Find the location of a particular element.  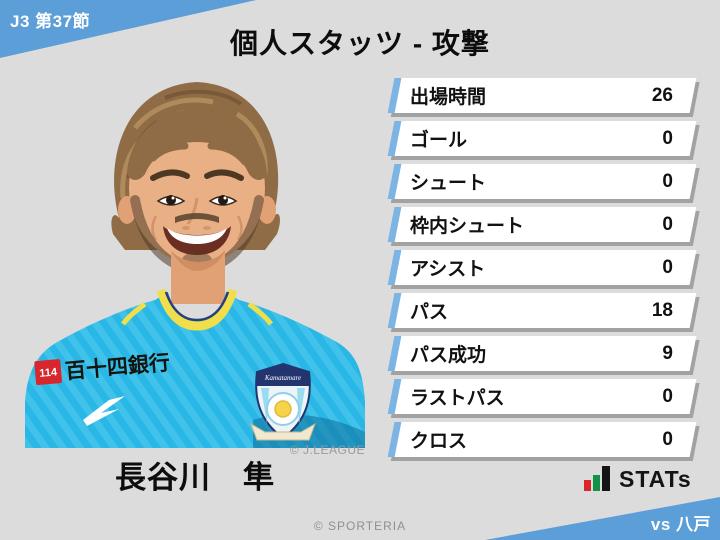

stat-row-passes-completed: パス成功 9 is located at coordinates (542, 353).